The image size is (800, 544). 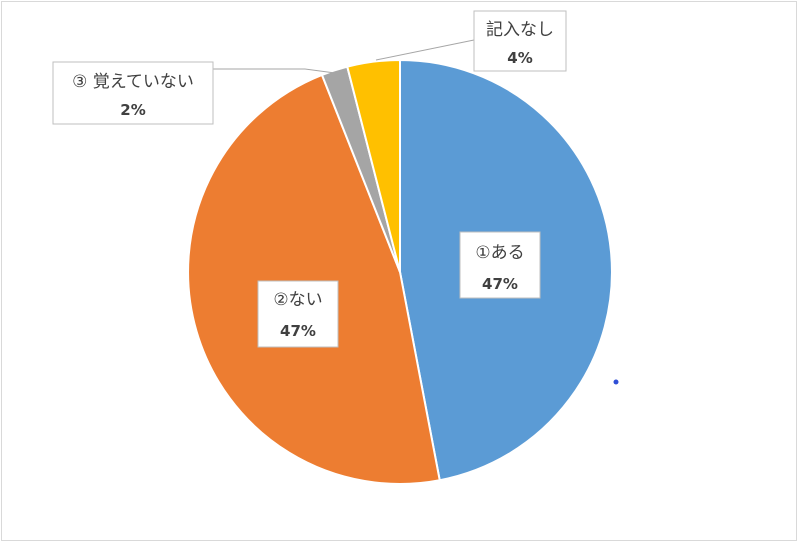 What do you see at coordinates (274, 71) in the screenshot?
I see `leader-line-oboeteinai` at bounding box center [274, 71].